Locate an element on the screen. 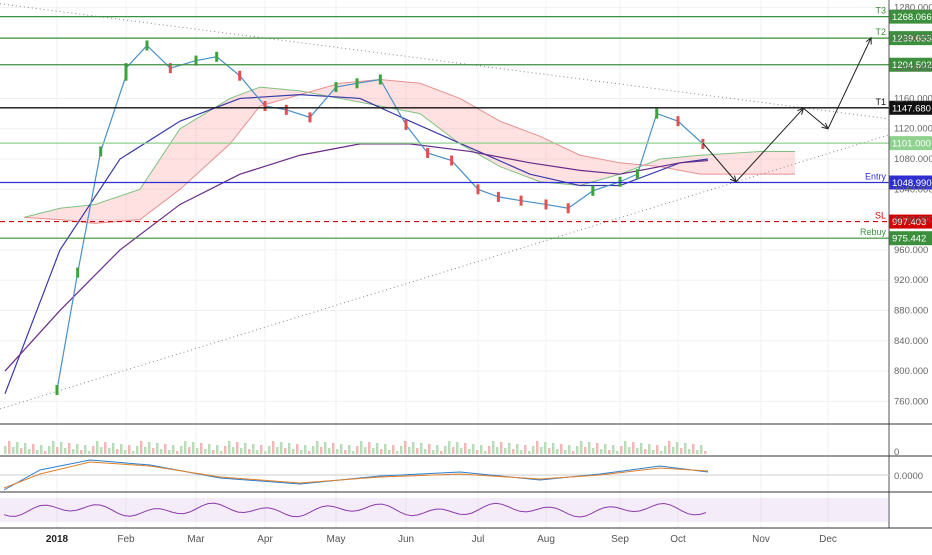  x-tick-label: Sep is located at coordinates (620, 539).